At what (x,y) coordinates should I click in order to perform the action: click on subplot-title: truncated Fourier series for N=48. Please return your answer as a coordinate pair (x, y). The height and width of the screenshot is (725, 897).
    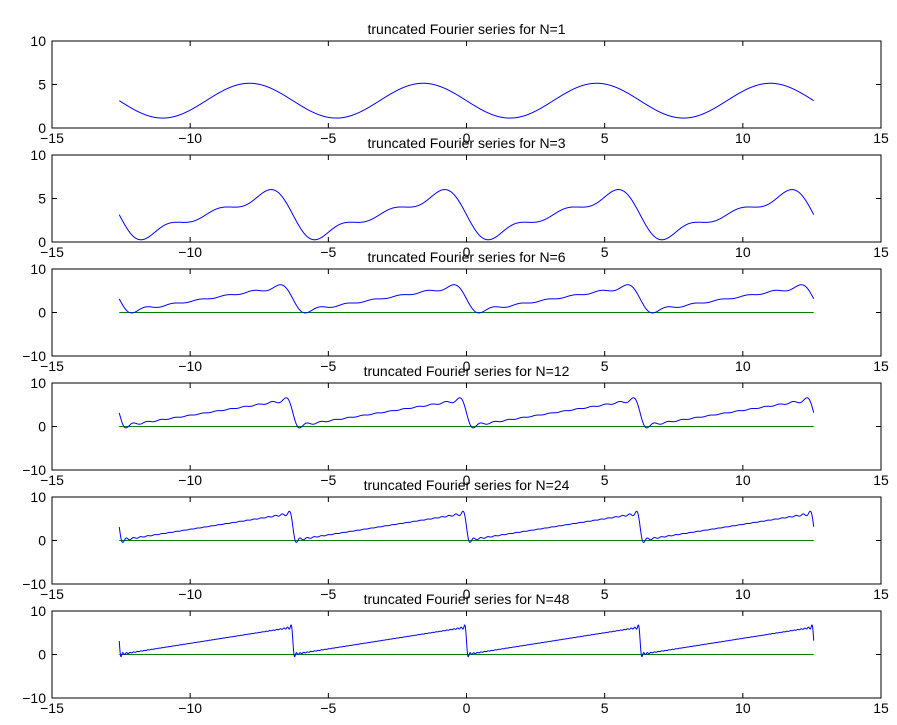
    Looking at the image, I should click on (467, 599).